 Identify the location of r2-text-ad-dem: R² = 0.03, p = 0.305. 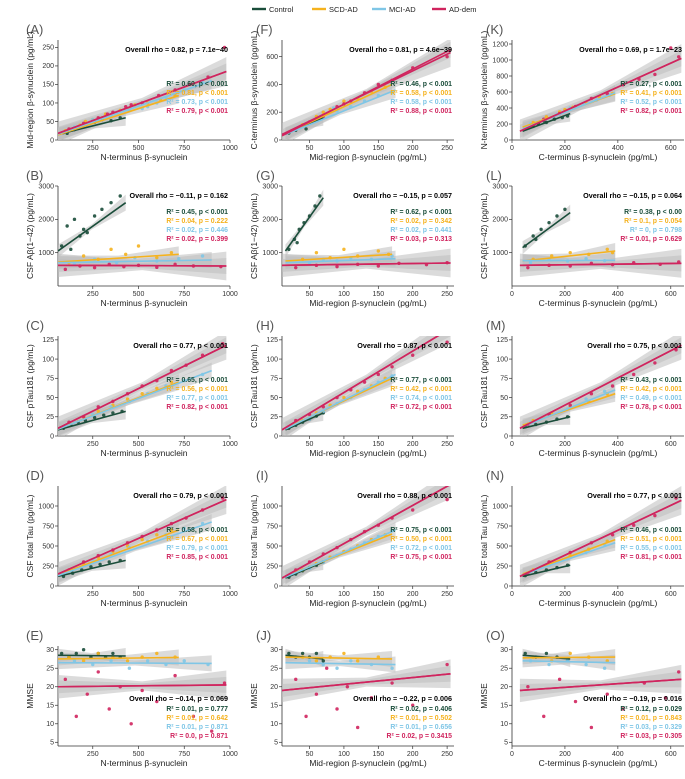
(651, 736).